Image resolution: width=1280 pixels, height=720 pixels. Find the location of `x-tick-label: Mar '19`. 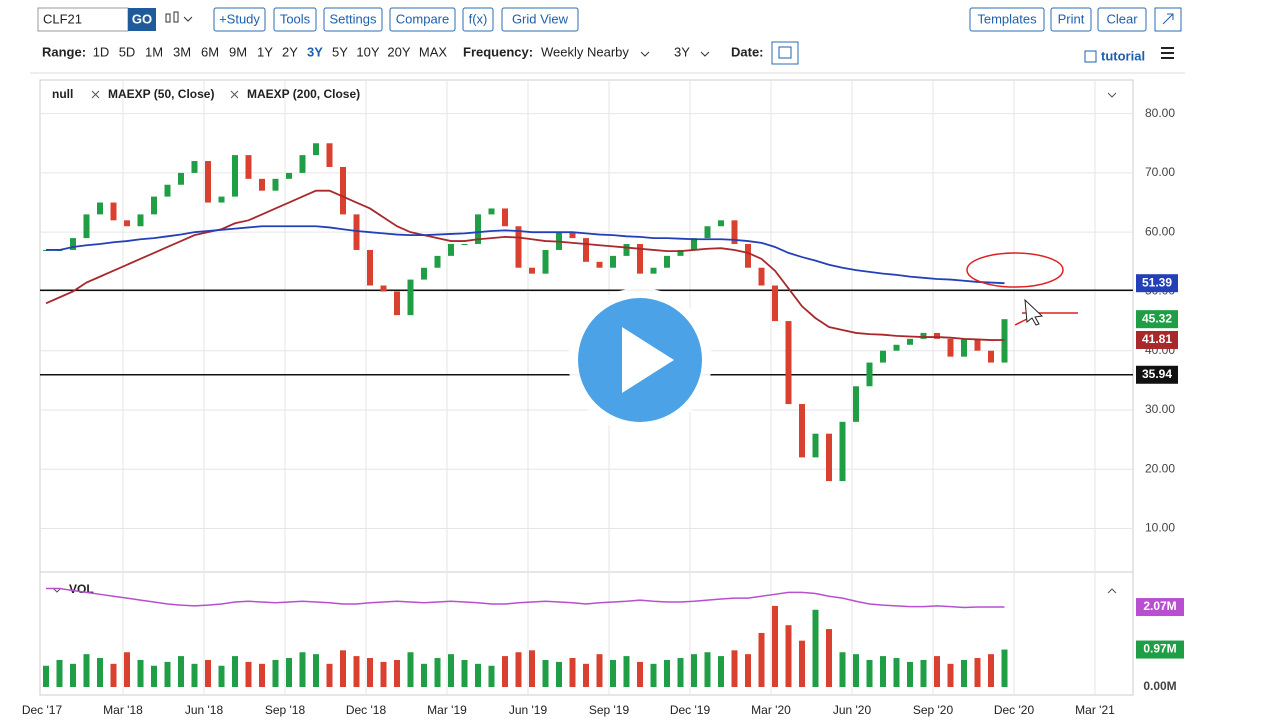

x-tick-label: Mar '19 is located at coordinates (447, 710).